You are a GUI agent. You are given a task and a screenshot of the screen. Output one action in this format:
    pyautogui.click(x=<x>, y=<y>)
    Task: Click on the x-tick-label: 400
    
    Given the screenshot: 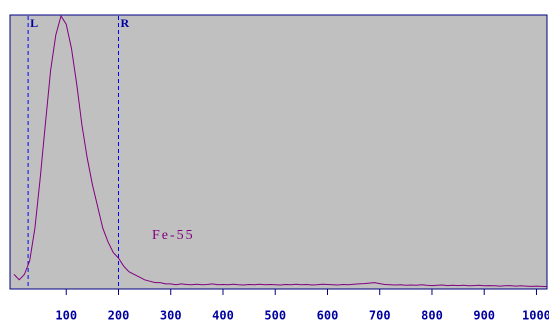 What is the action you would take?
    pyautogui.click(x=223, y=316)
    